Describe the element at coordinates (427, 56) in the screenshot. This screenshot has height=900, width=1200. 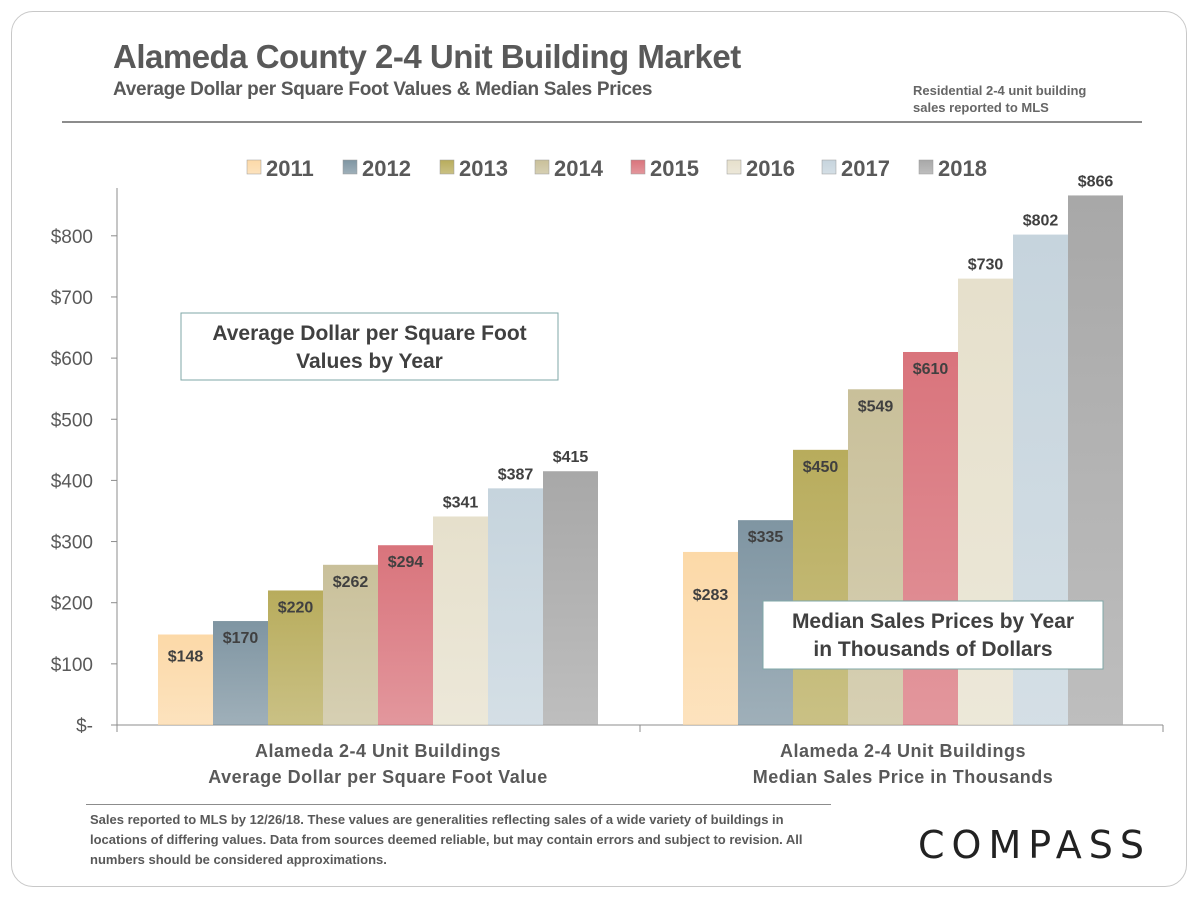
I see `page-title: Alameda County 2-4 Unit Building Market` at that location.